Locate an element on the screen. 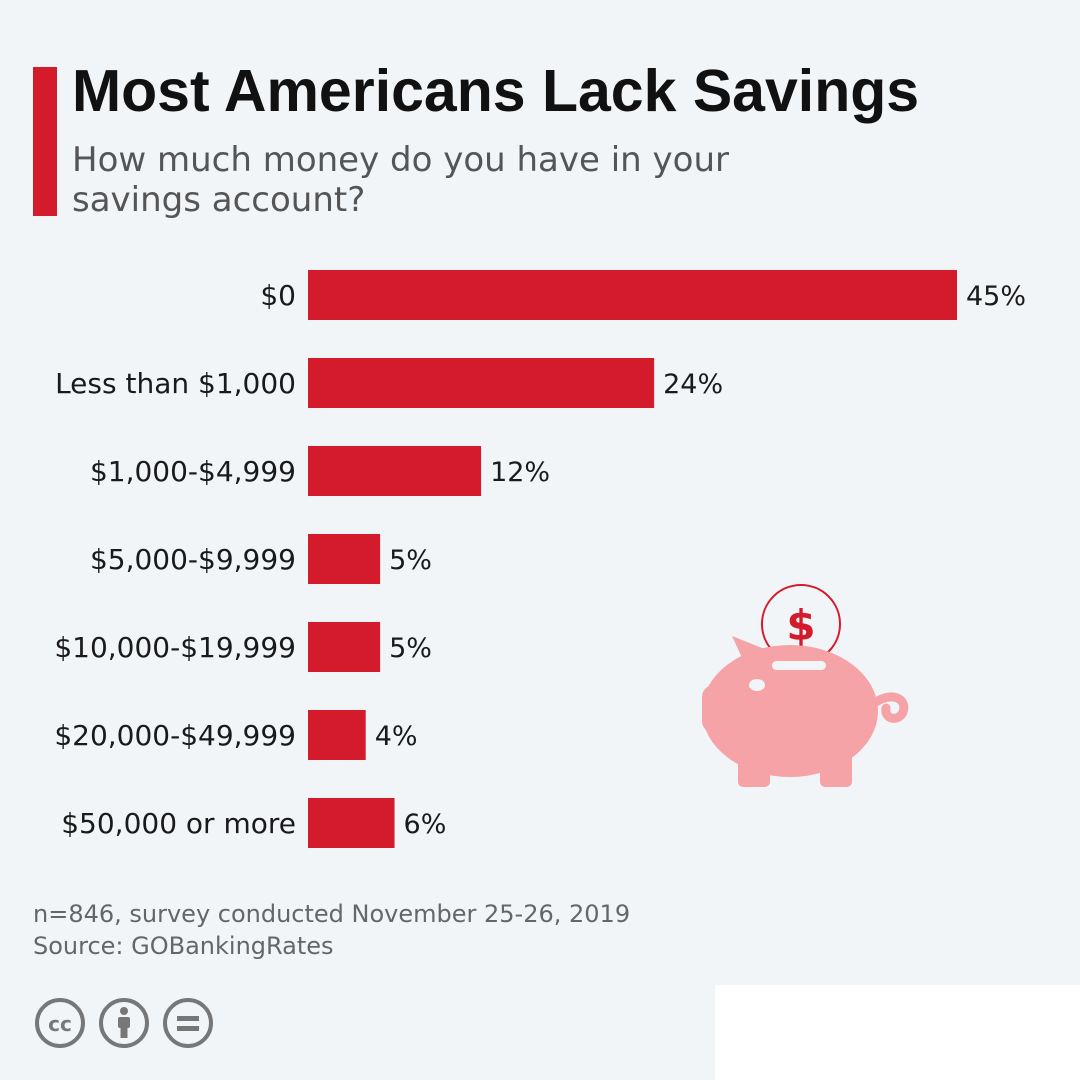 This screenshot has width=1080, height=1080. svg-text: cc is located at coordinates (60, 1024).